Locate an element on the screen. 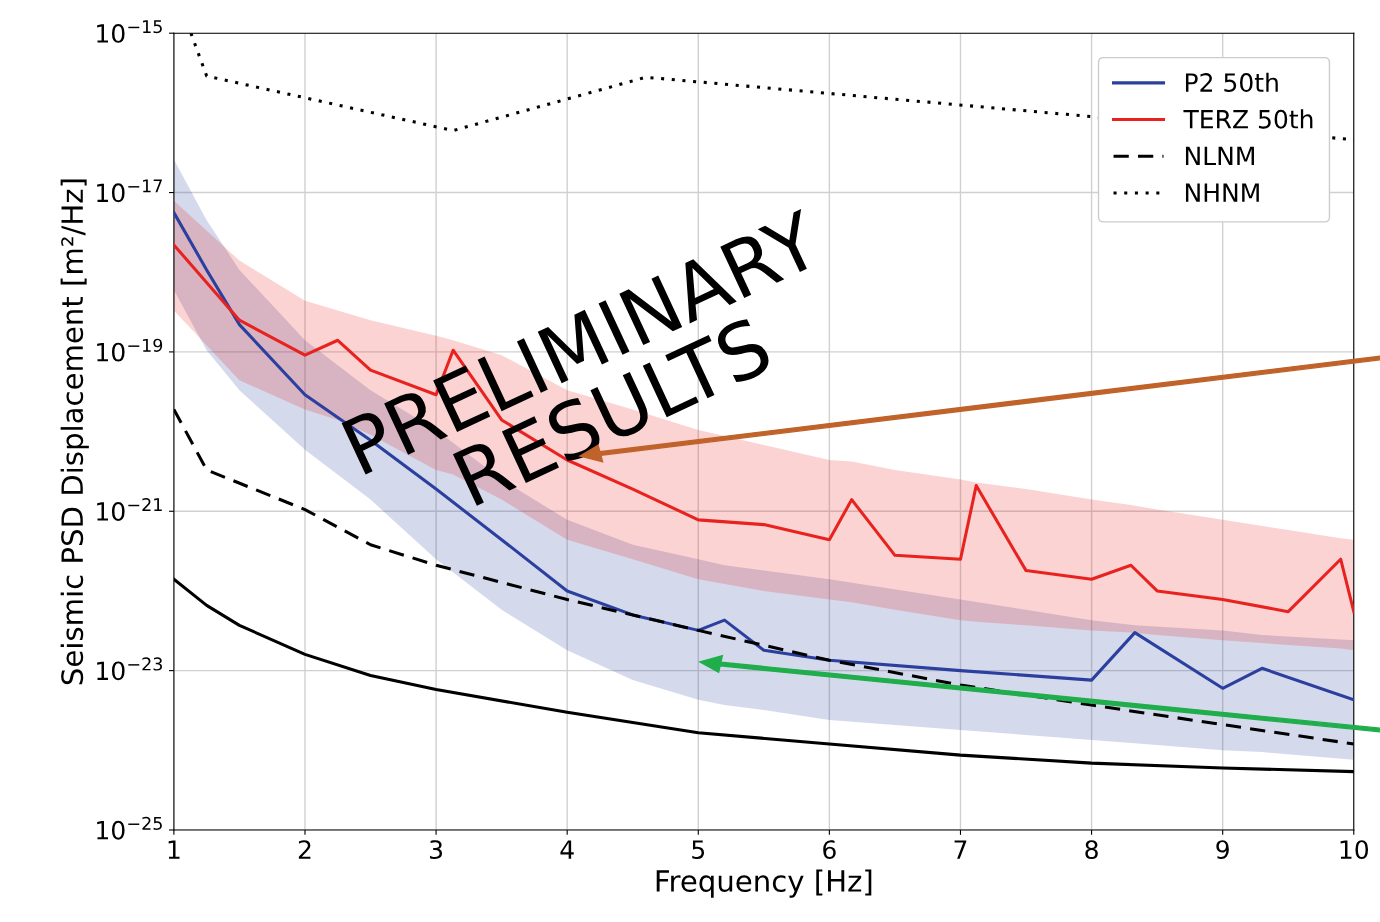  y-axis-title: Seismic PSD Displacement [m²/Hz] is located at coordinates (74, 432).